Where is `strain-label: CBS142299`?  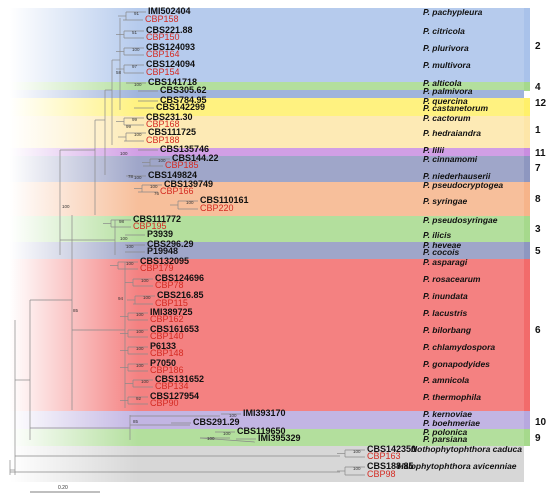
strain-label: CBS142299 is located at coordinates (180, 107).